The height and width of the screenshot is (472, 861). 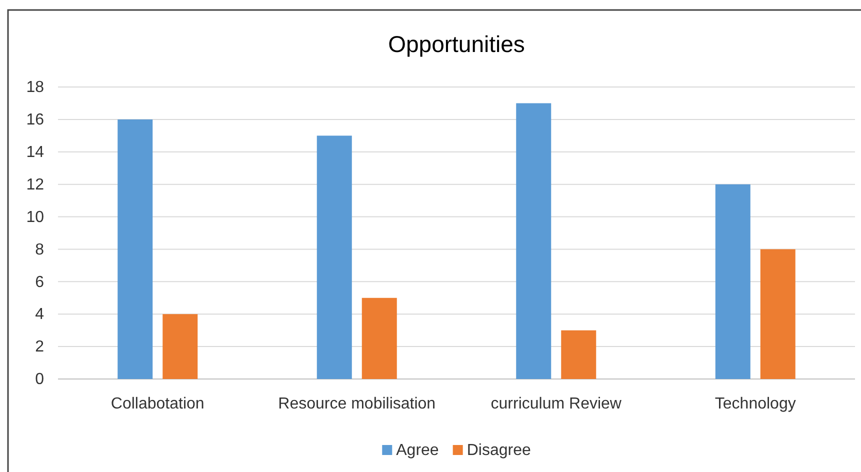 What do you see at coordinates (498, 450) in the screenshot?
I see `legend-label: Disagree` at bounding box center [498, 450].